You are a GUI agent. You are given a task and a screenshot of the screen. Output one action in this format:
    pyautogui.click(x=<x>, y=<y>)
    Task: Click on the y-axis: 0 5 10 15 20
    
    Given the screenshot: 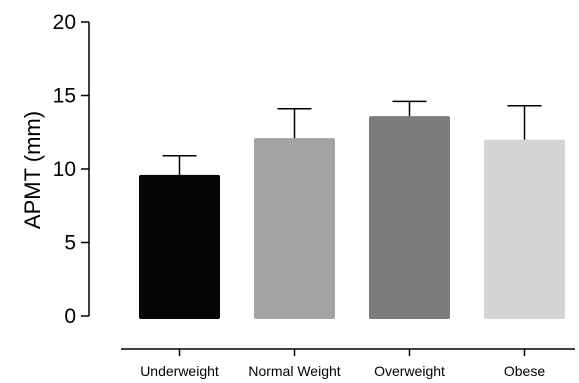 What is the action you would take?
    pyautogui.click(x=71, y=169)
    